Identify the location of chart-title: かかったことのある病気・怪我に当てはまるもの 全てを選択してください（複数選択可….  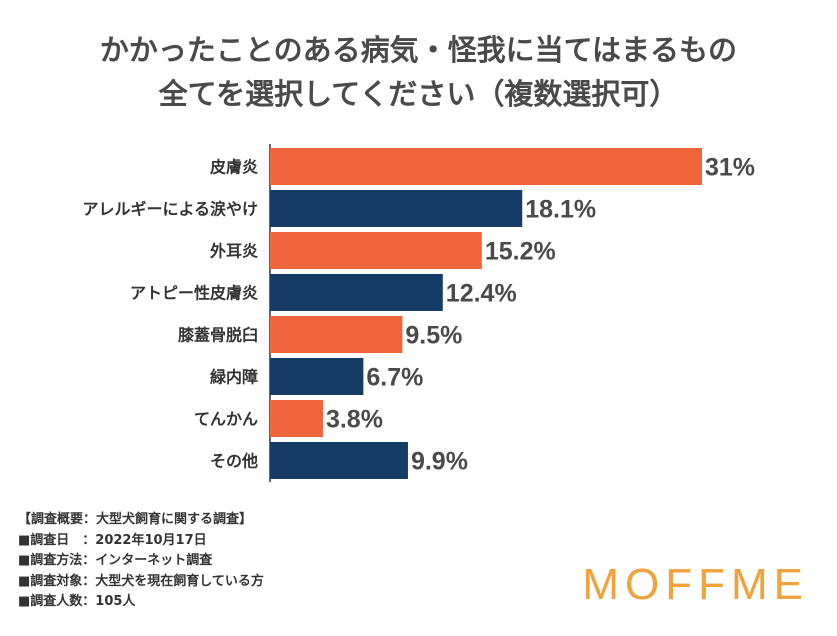
(418, 72).